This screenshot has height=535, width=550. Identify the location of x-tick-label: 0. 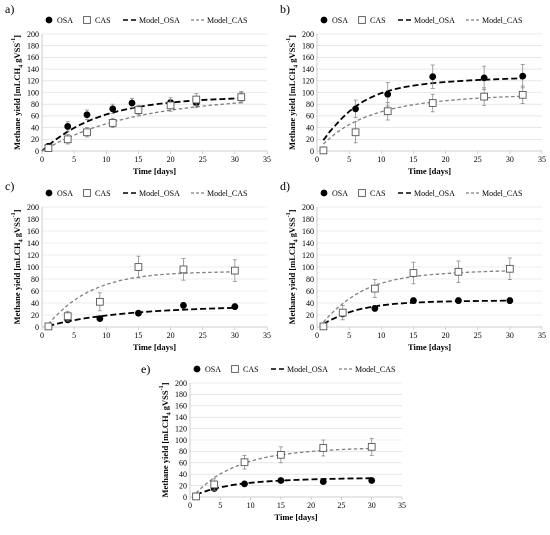
(317, 159).